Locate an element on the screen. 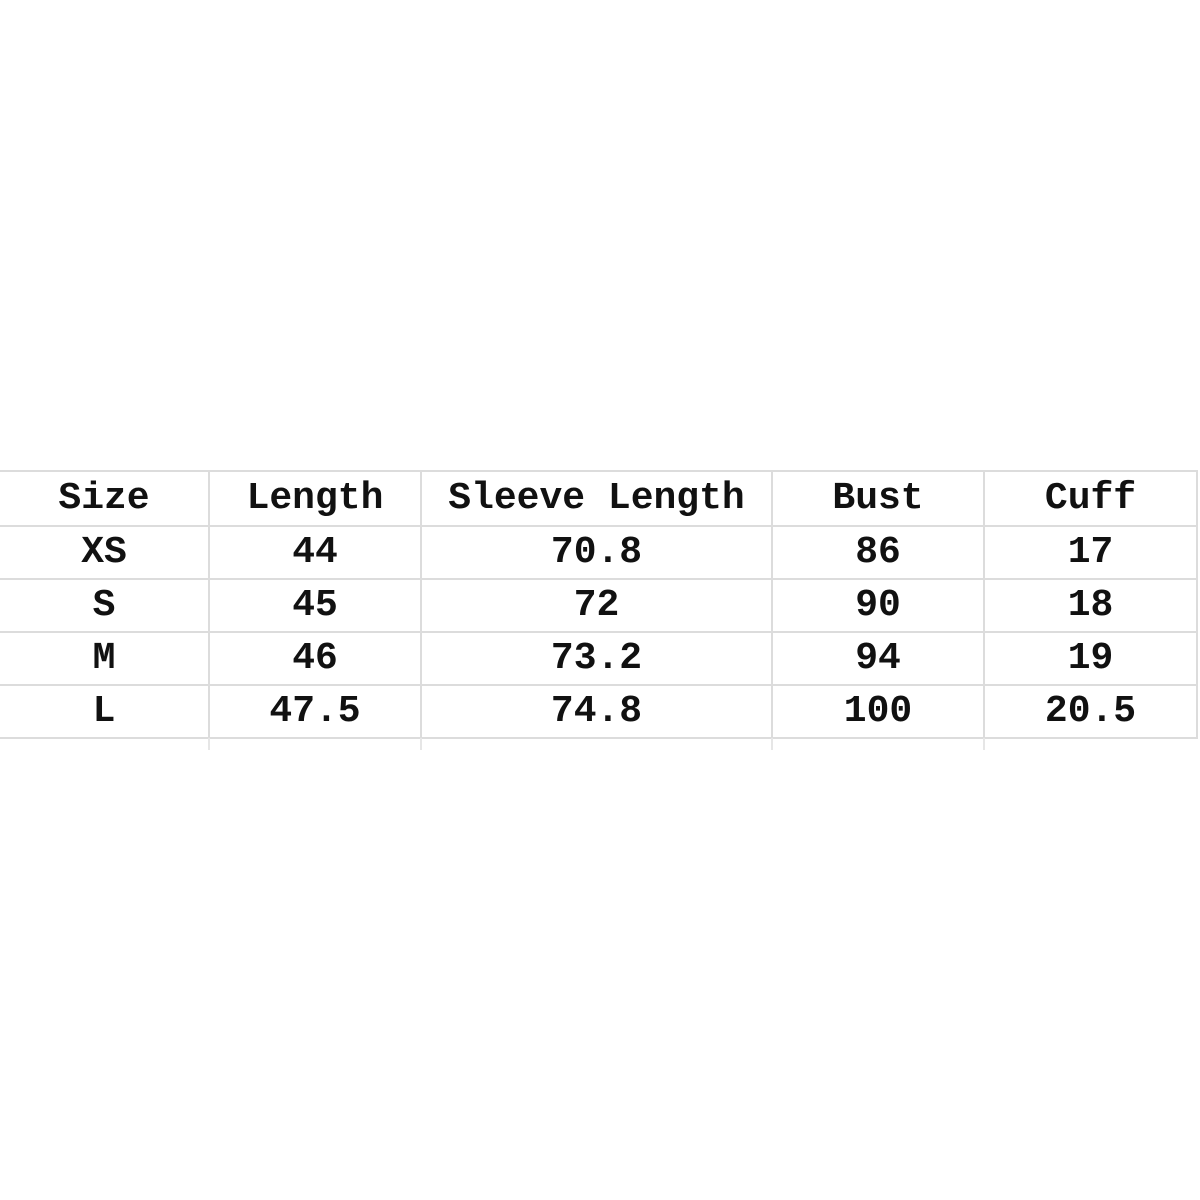 The width and height of the screenshot is (1200, 1200). table-cell: 70.8 is located at coordinates (597, 552).